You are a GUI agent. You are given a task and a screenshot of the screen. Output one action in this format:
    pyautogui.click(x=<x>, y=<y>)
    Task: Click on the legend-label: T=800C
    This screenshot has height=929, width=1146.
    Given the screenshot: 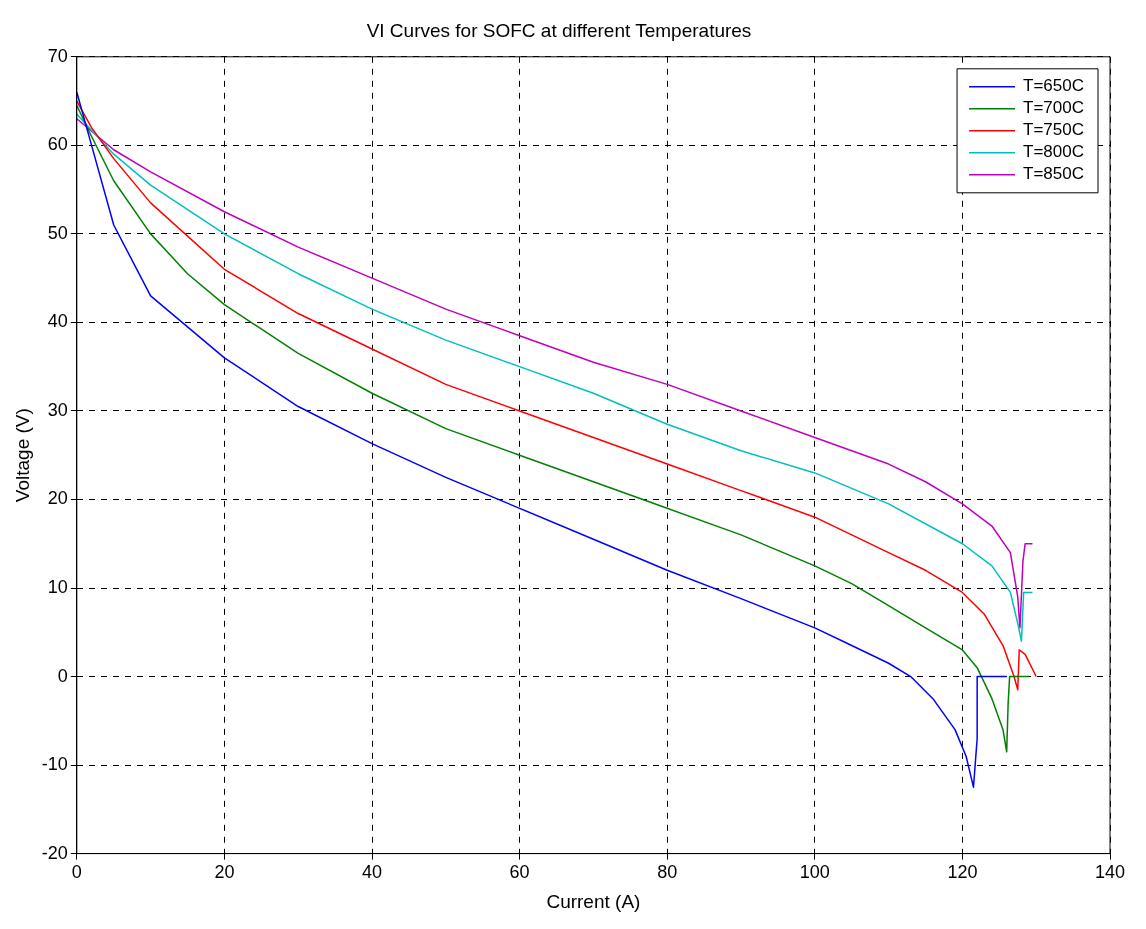 What is the action you would take?
    pyautogui.click(x=1053, y=152)
    